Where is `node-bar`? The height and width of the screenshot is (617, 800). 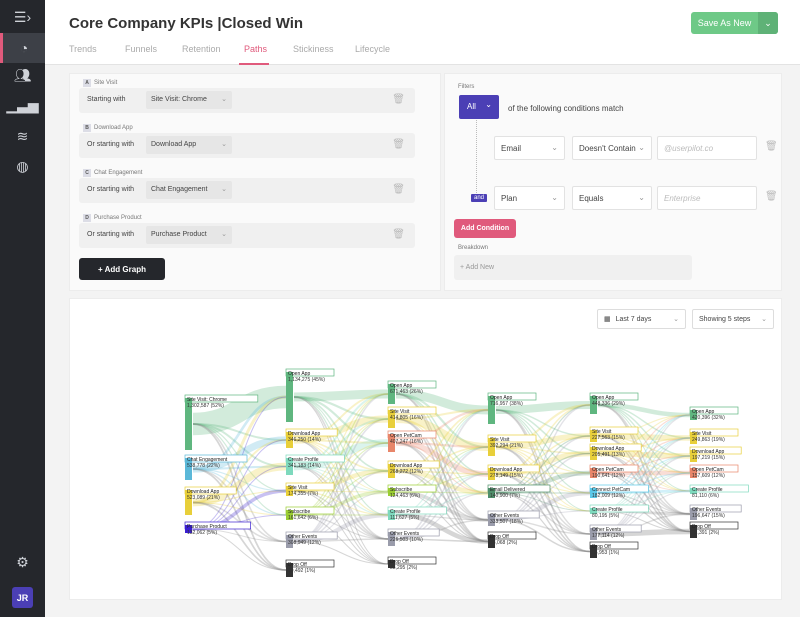 node-bar is located at coordinates (491, 520).